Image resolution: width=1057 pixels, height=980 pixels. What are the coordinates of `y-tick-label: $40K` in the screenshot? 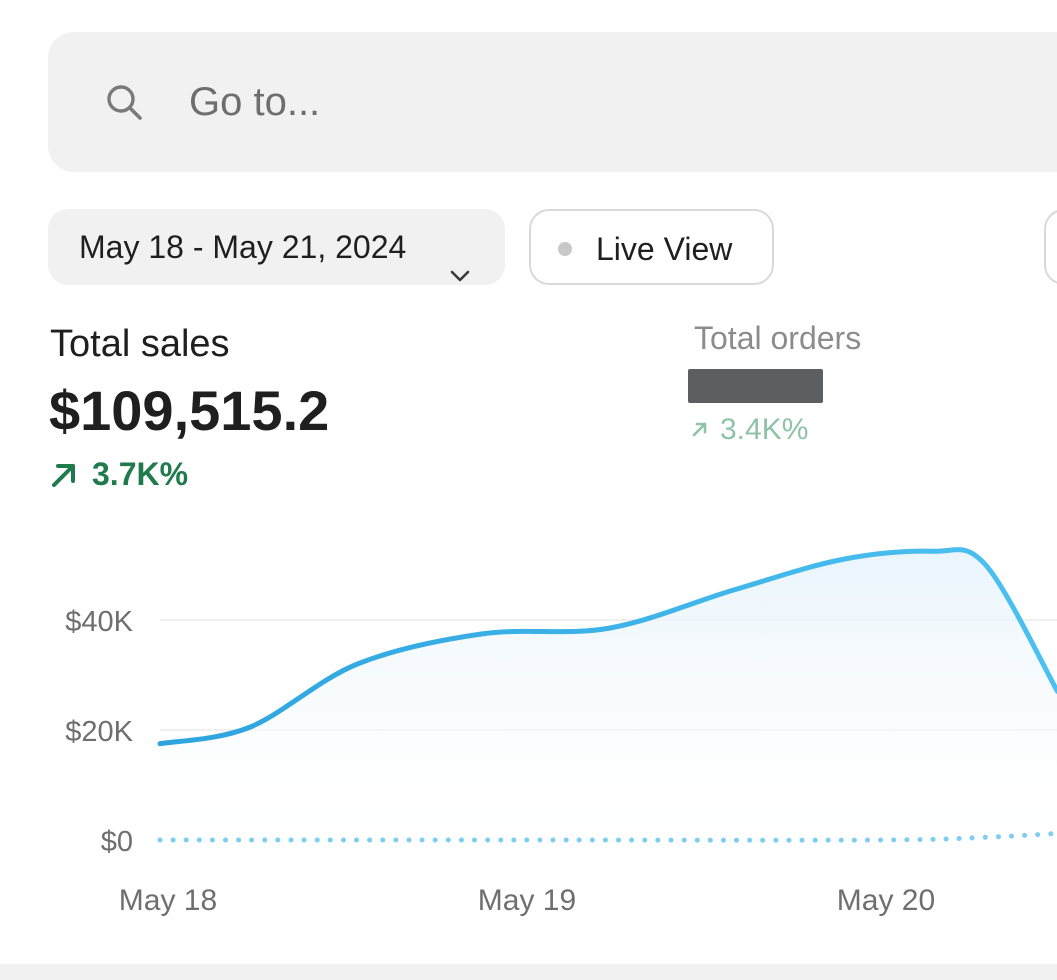 It's located at (99, 622).